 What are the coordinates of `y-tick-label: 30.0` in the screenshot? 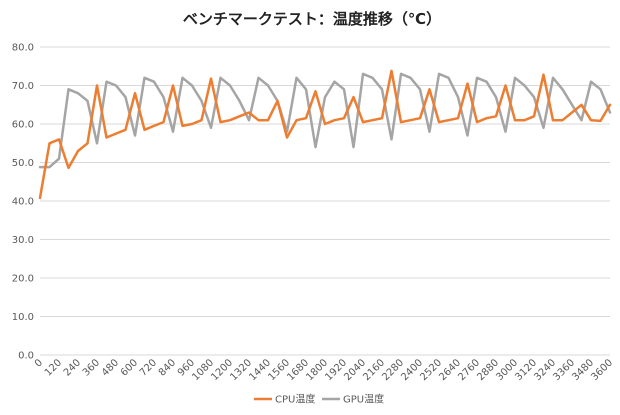 It's located at (23, 240).